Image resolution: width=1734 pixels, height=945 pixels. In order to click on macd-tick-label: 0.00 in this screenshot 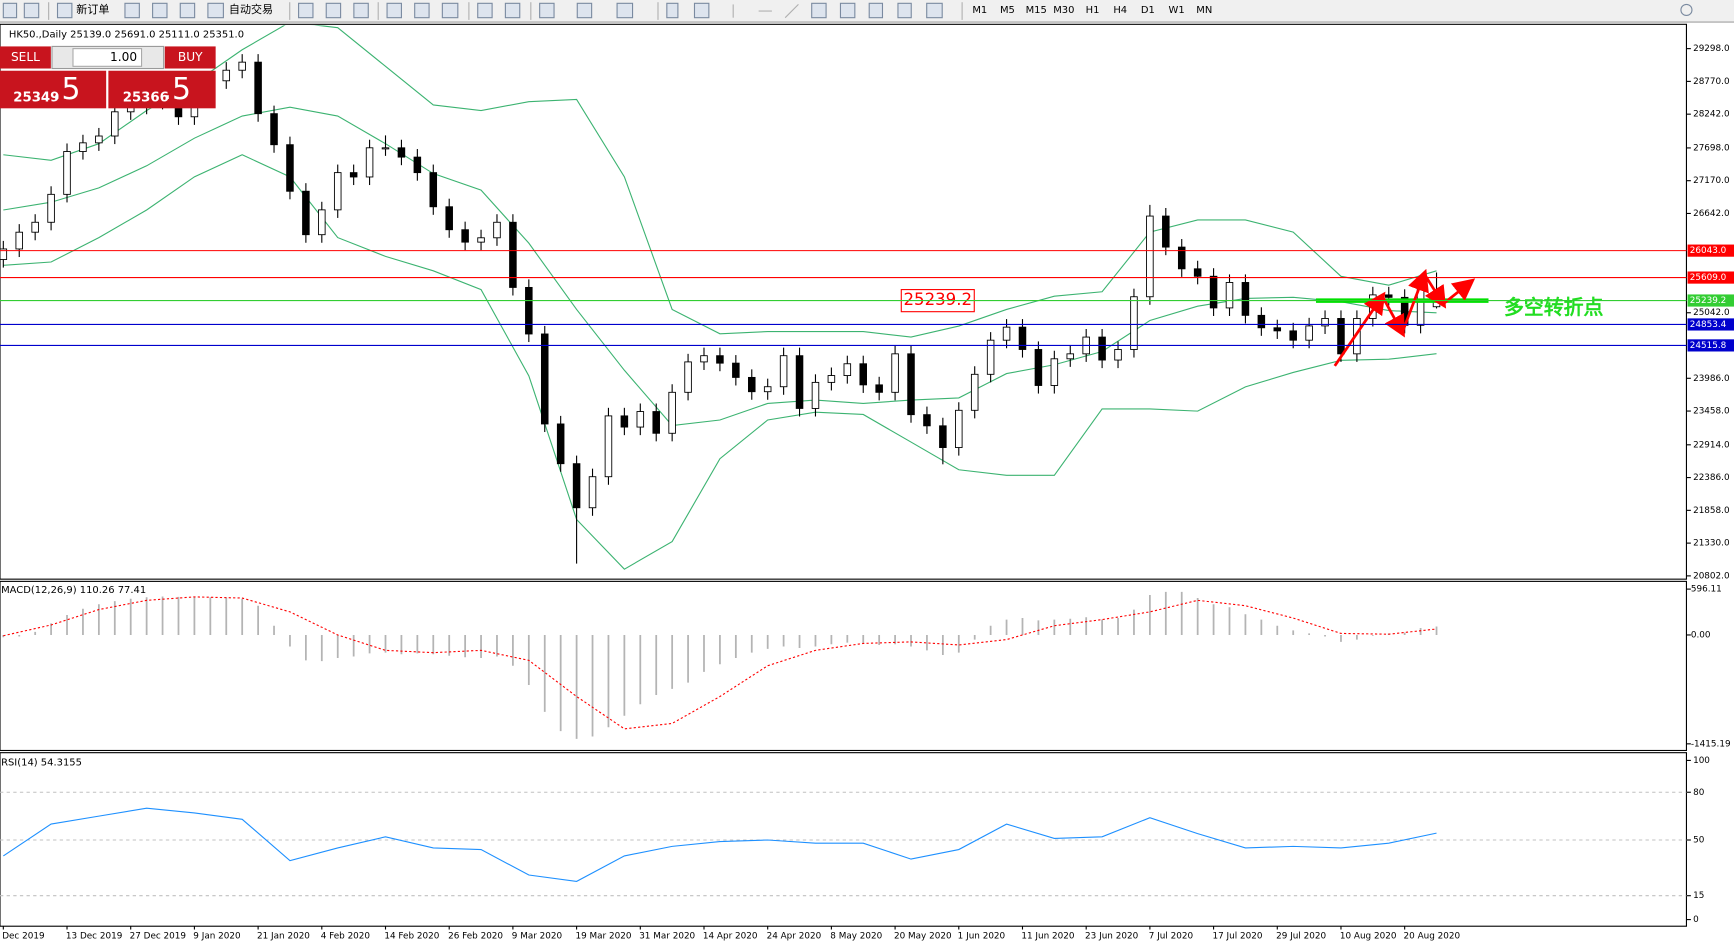, I will do `click(1701, 635)`.